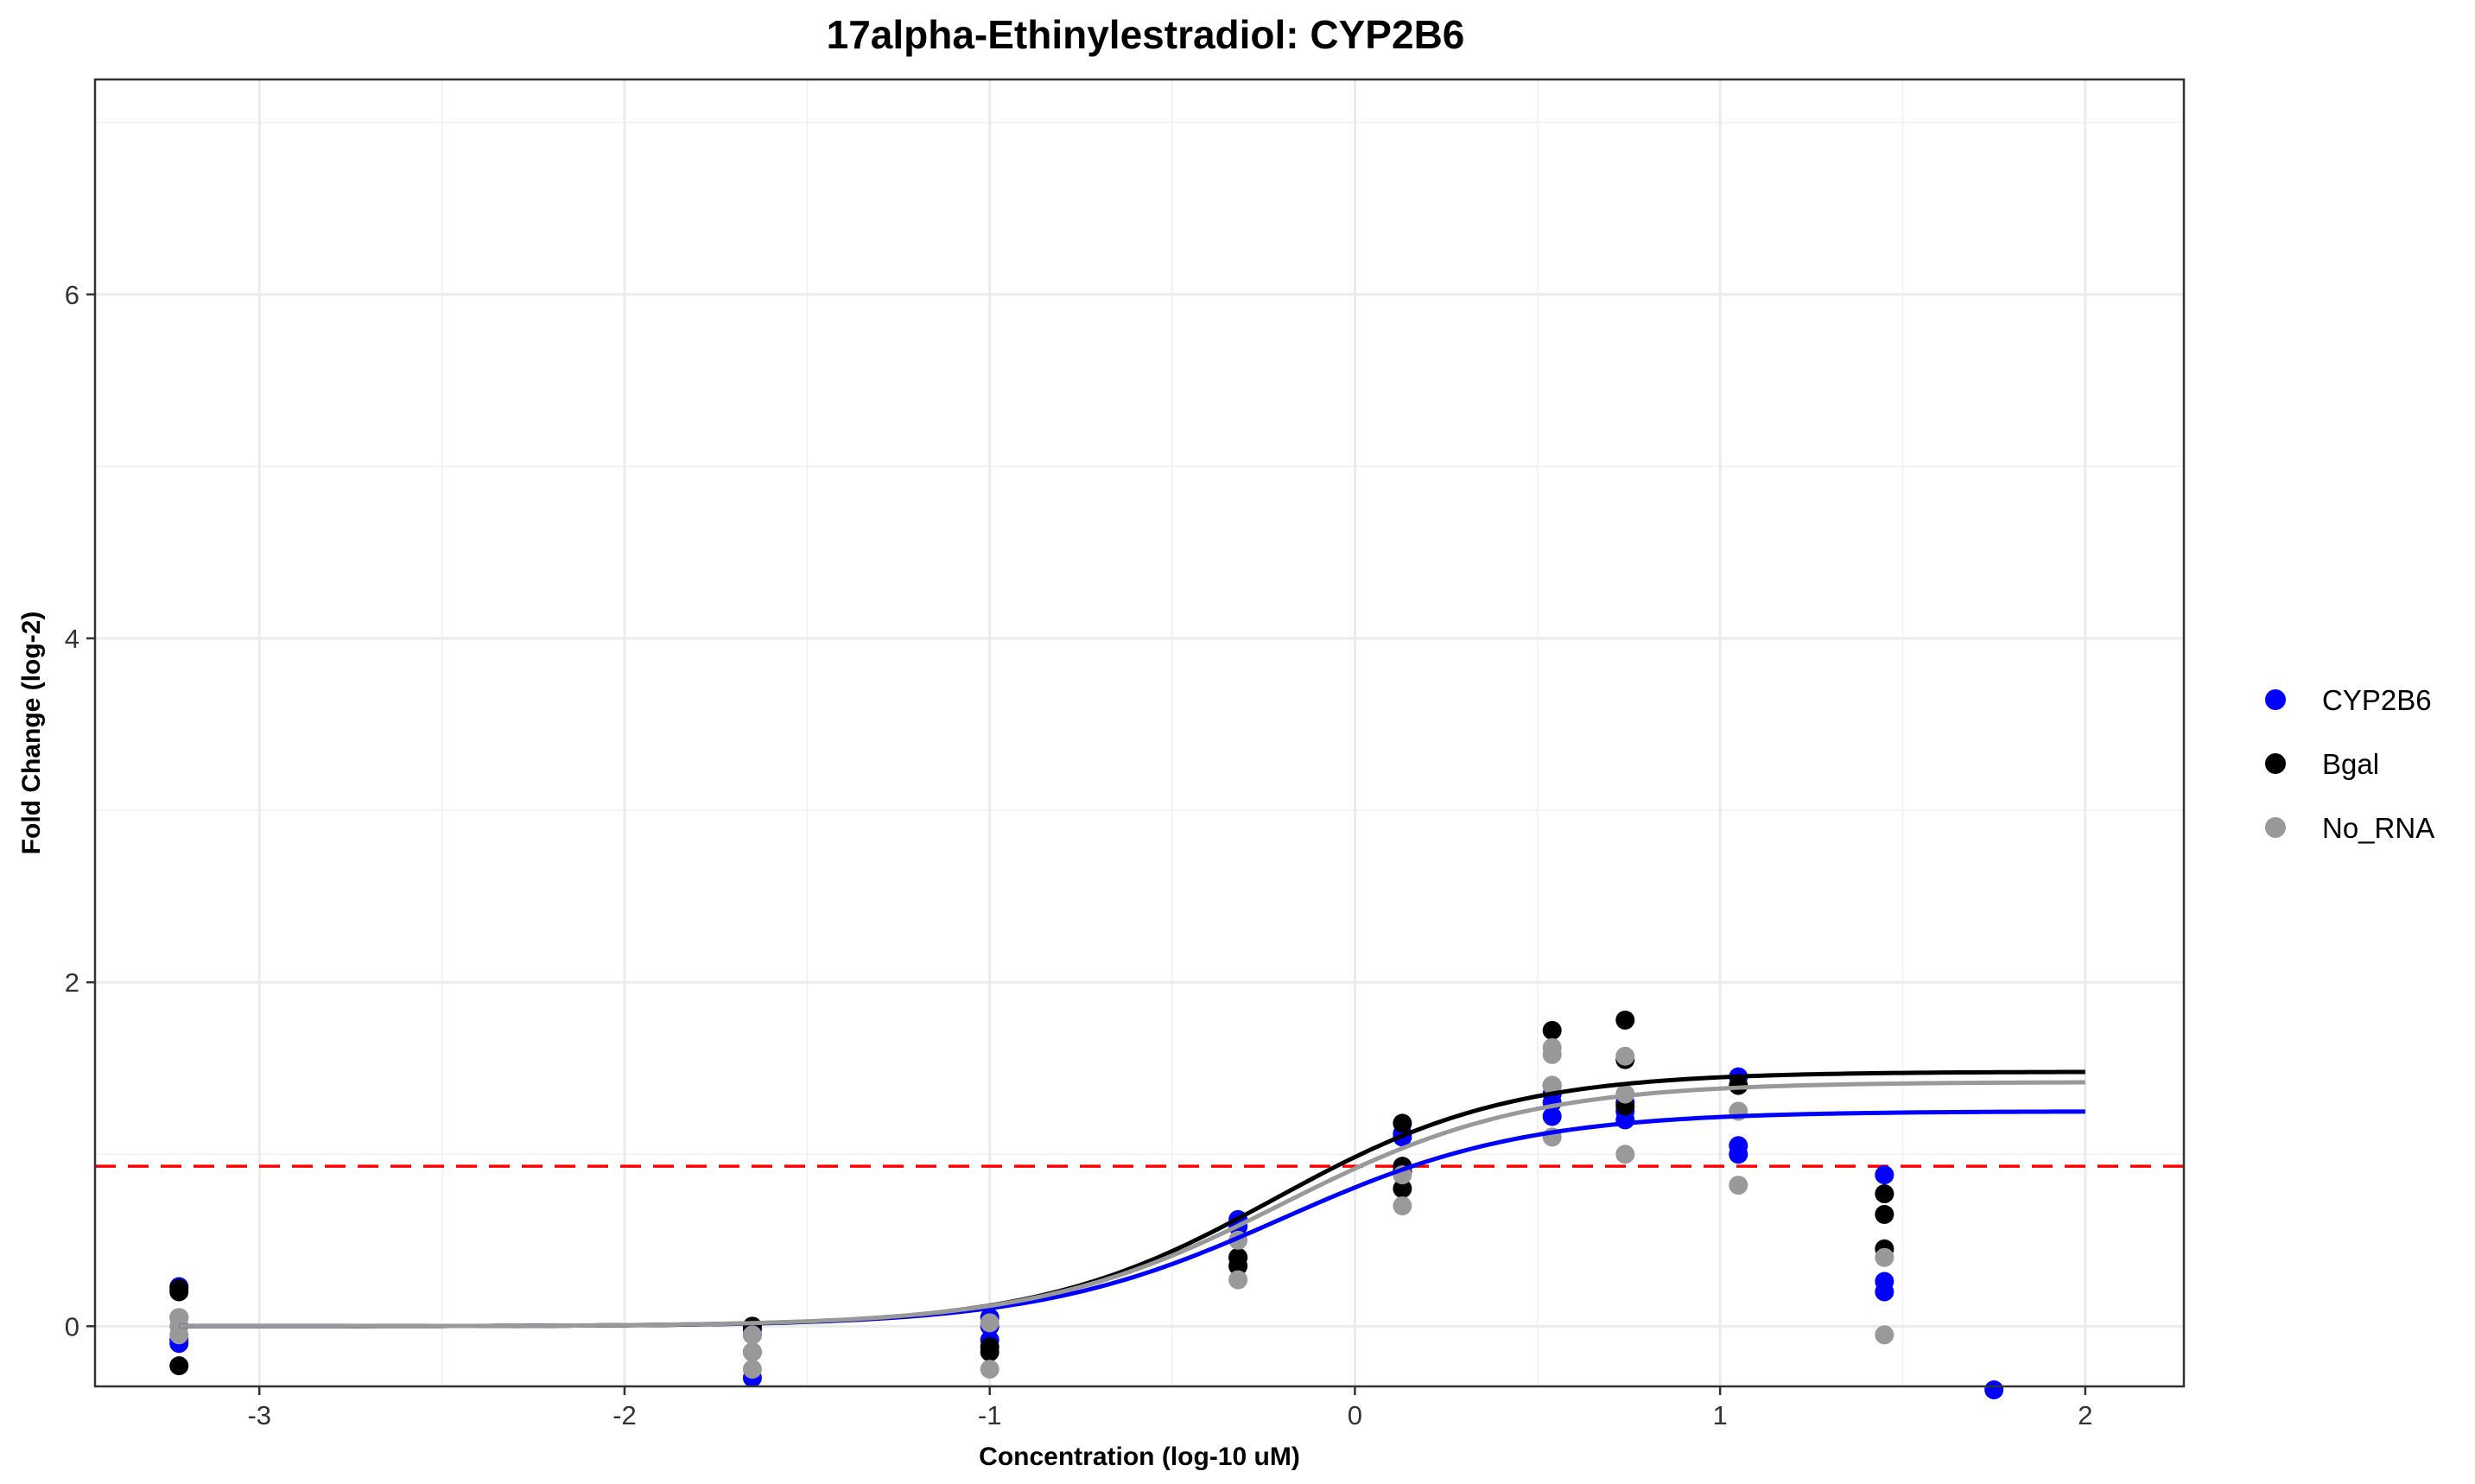  I want to click on legend-key-no-rna, so click(2275, 827).